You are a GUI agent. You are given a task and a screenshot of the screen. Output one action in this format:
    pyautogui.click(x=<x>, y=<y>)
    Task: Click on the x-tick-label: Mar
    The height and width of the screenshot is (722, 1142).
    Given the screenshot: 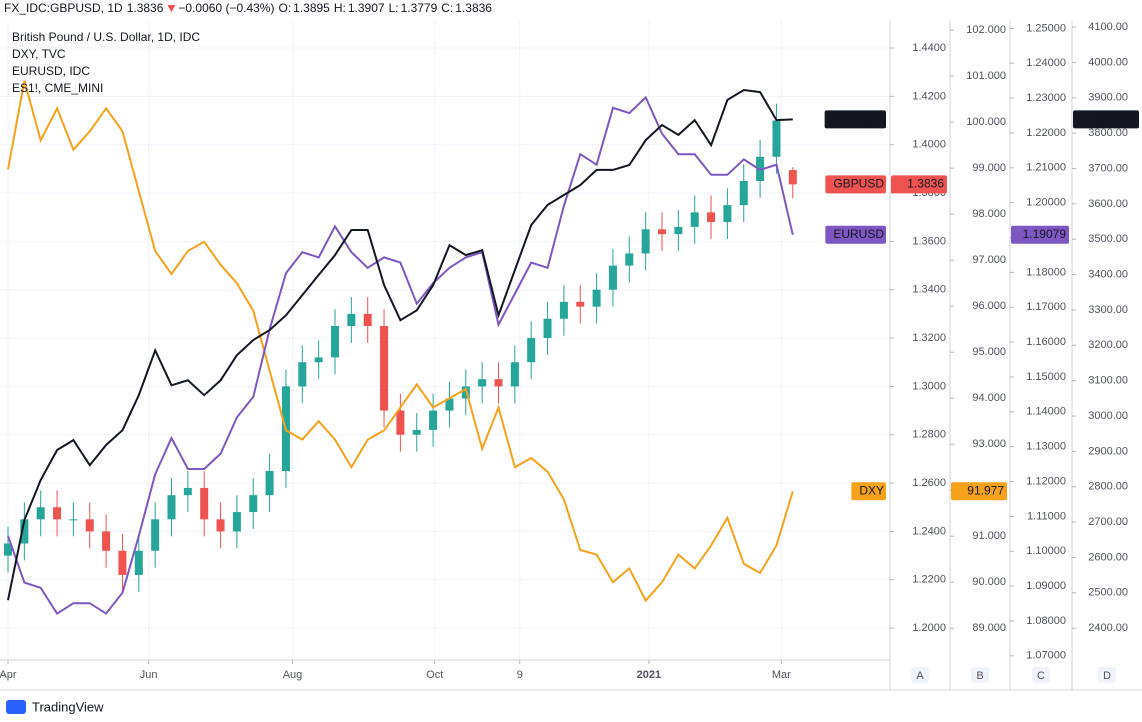 What is the action you would take?
    pyautogui.click(x=781, y=675)
    